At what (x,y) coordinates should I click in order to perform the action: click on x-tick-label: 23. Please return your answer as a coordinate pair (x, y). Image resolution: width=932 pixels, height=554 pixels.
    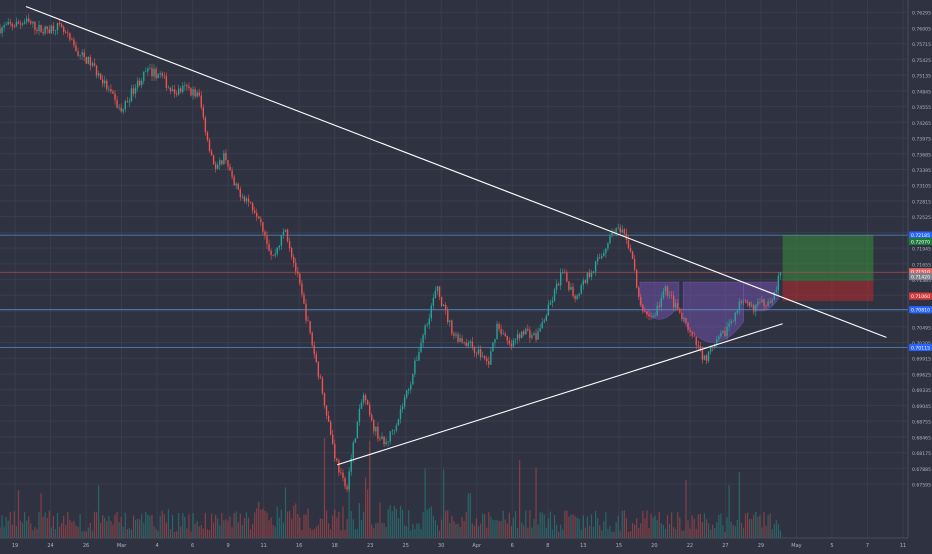
    Looking at the image, I should click on (370, 546).